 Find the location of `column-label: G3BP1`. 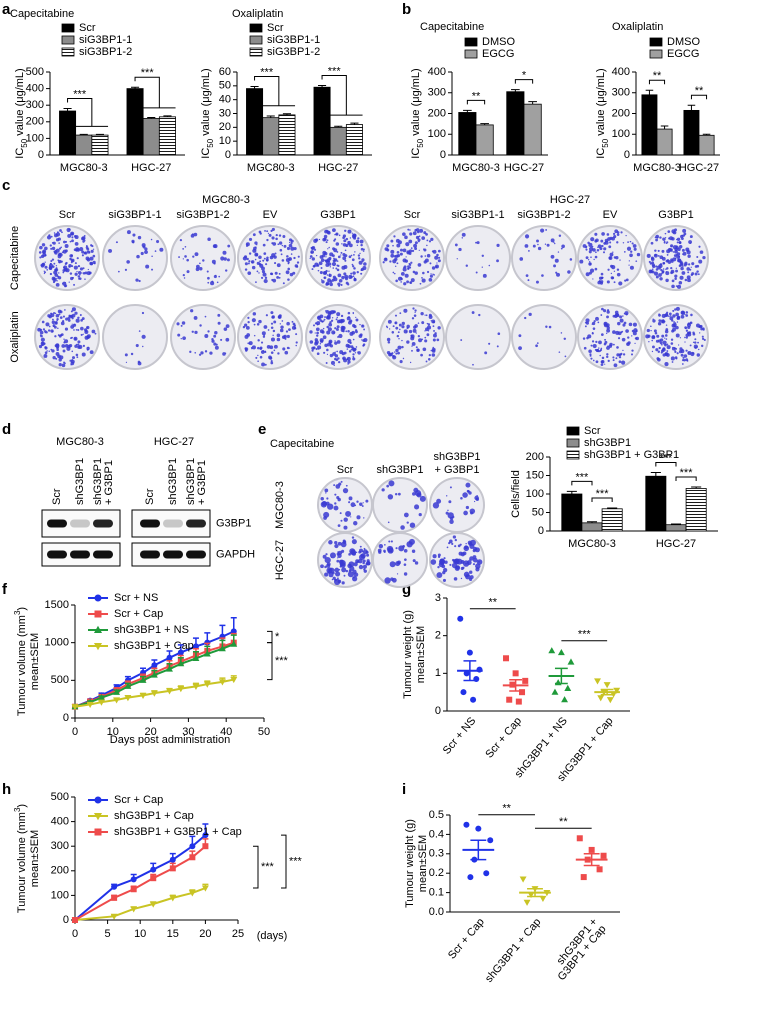

column-label: G3BP1 is located at coordinates (337, 215).